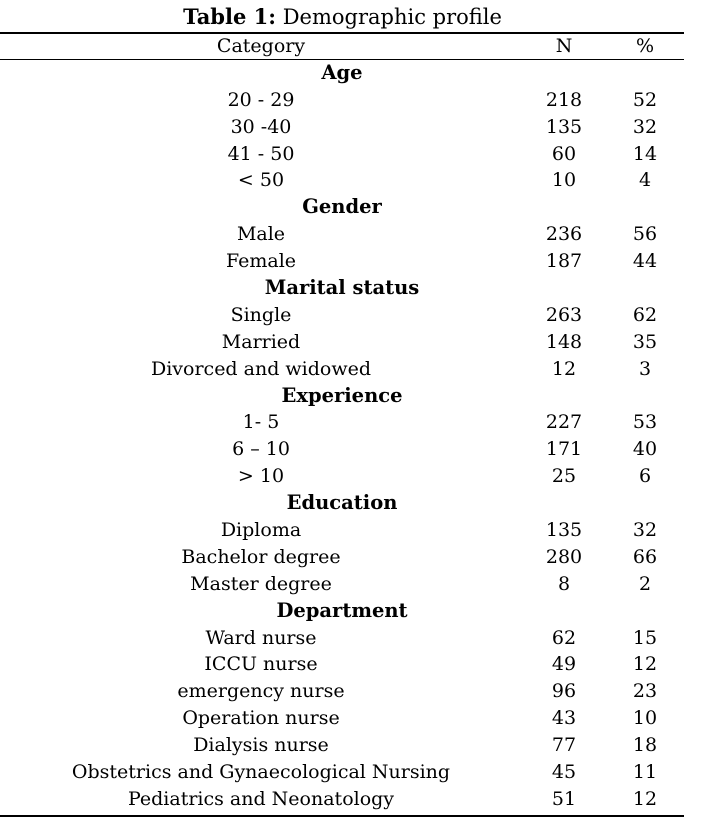 The image size is (716, 835). What do you see at coordinates (342, 100) in the screenshot?
I see `table-row: 20 - 29 218 52` at bounding box center [342, 100].